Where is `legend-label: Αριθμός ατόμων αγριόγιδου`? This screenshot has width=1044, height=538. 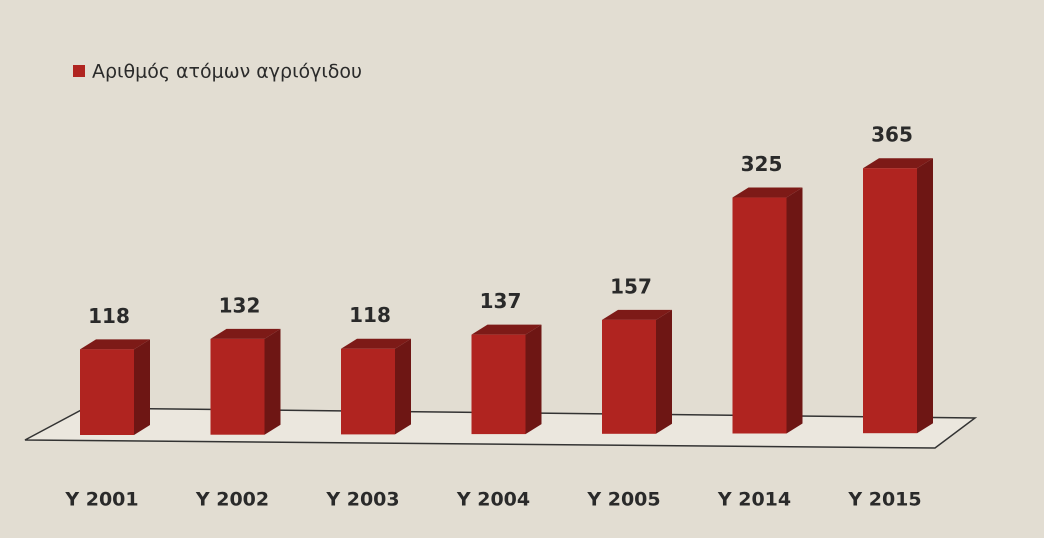
legend-label: Αριθμός ατόμων αγριόγιδου is located at coordinates (227, 72).